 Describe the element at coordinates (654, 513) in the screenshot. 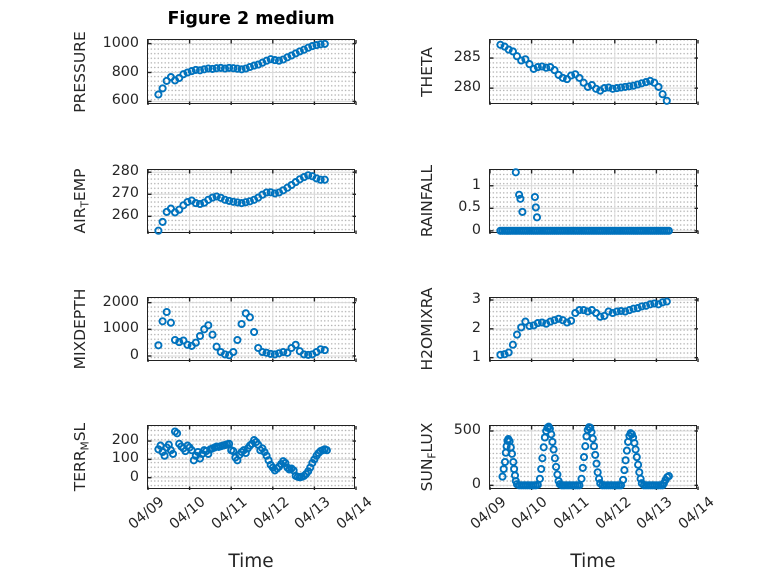

I see `x-tick-label-sun-flux-04/13: 04/13` at that location.